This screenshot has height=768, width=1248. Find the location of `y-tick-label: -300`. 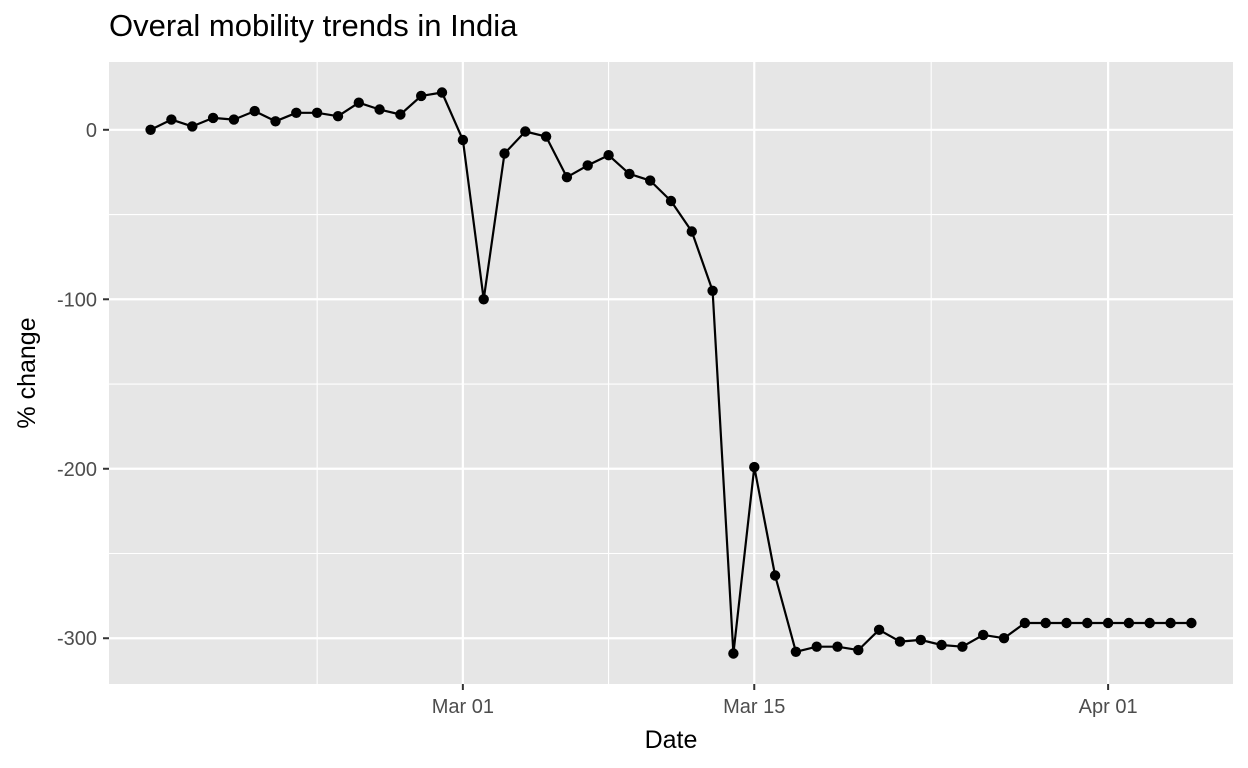

y-tick-label: -300 is located at coordinates (77, 639).